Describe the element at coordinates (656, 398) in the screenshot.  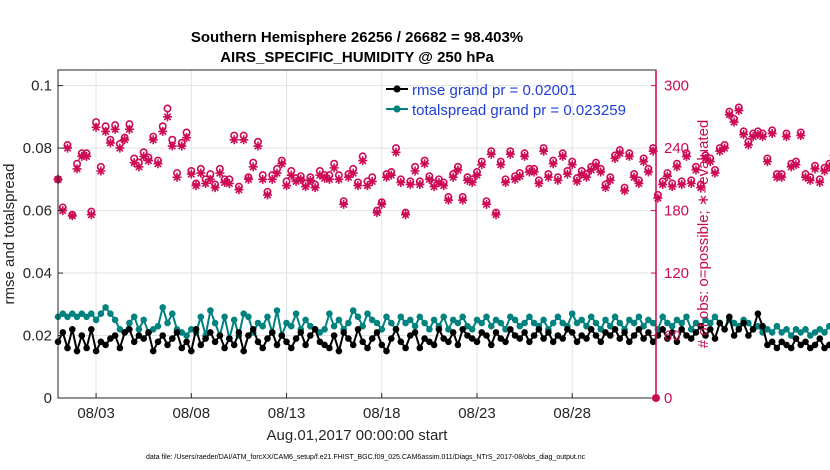
I see `y-right-axis-origin-marker` at that location.